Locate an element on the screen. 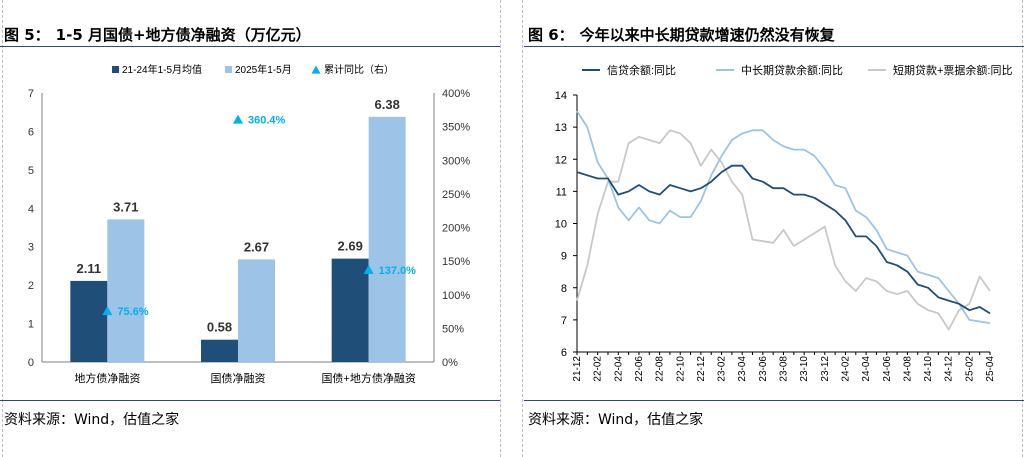 Image resolution: width=1024 pixels, height=457 pixels. figure-5-title: 图 5： 1-5 月国债+地方债净融资（万亿元） is located at coordinates (157, 34).